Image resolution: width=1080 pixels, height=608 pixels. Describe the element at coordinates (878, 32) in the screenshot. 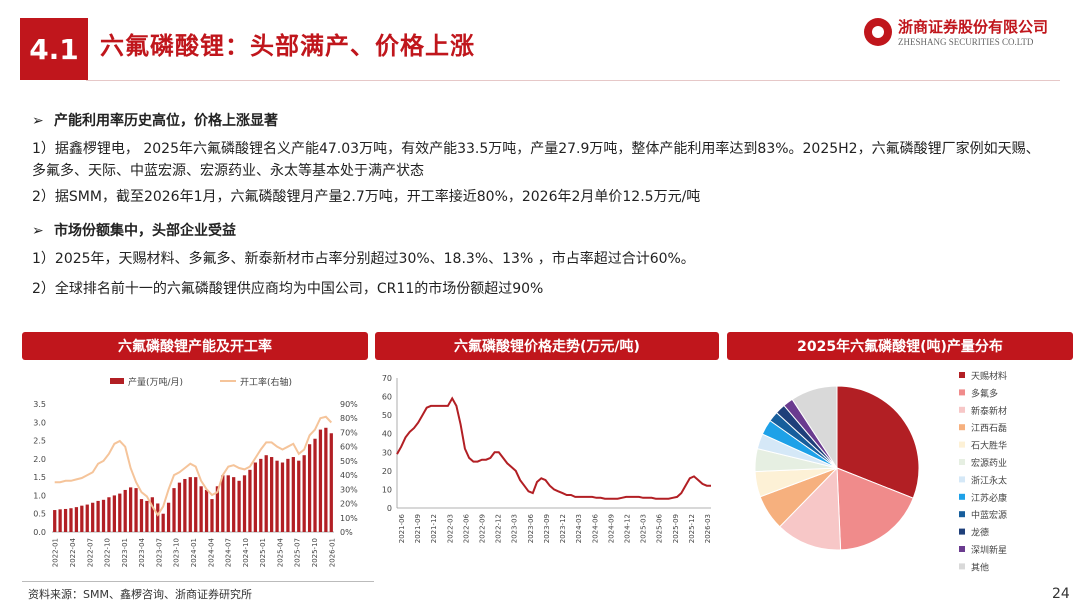

I see `logo-mark-icon` at that location.